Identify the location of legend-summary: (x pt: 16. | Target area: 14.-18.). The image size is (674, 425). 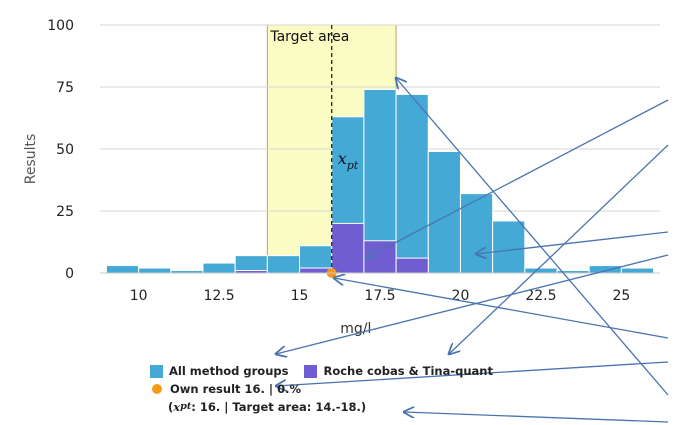
(321, 407).